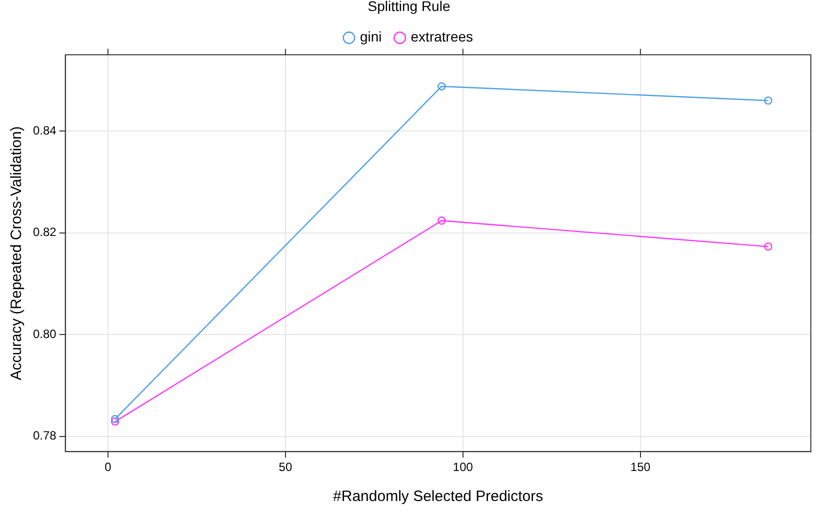  Describe the element at coordinates (44, 130) in the screenshot. I see `y-tick-label: 0.84` at that location.